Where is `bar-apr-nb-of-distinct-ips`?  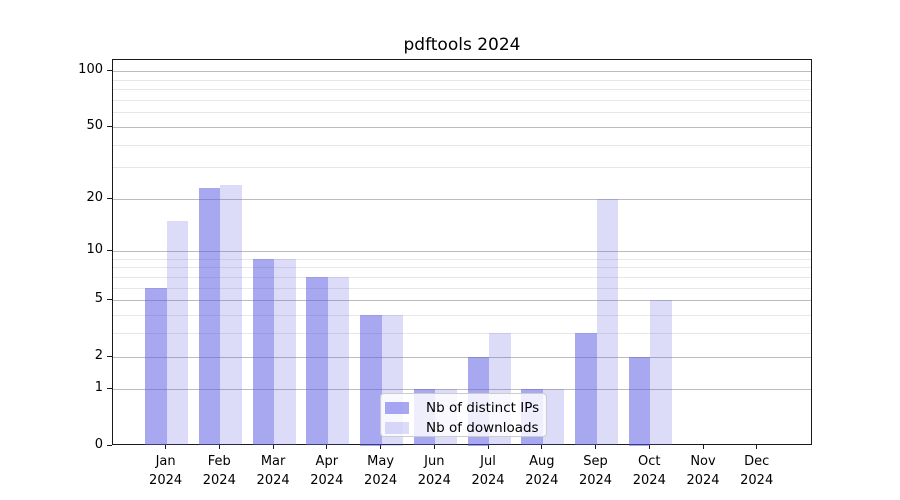
bar-apr-nb-of-distinct-ips is located at coordinates (317, 361).